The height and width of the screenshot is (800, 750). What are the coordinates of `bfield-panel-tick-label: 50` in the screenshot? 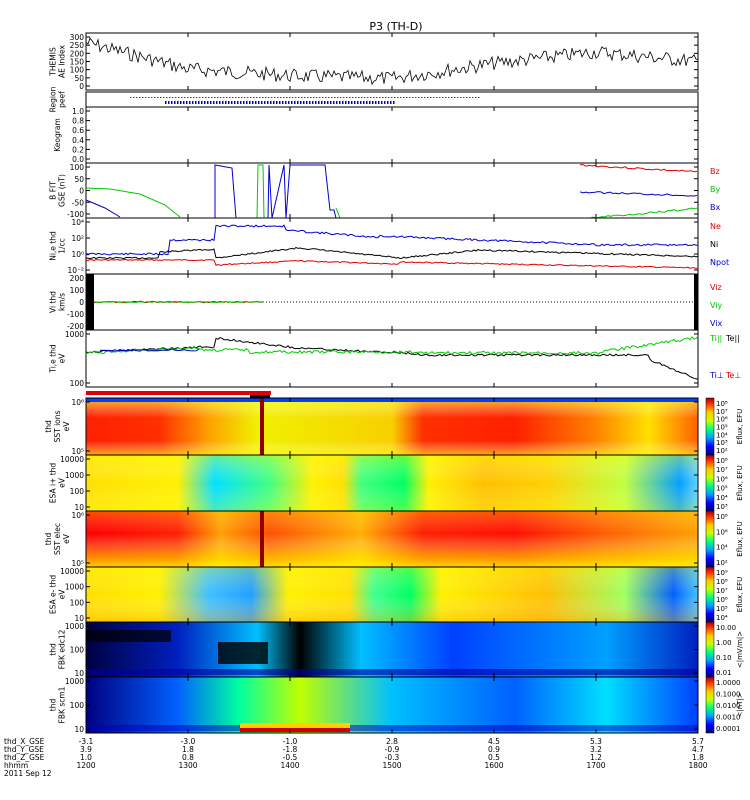 It's located at (79, 179).